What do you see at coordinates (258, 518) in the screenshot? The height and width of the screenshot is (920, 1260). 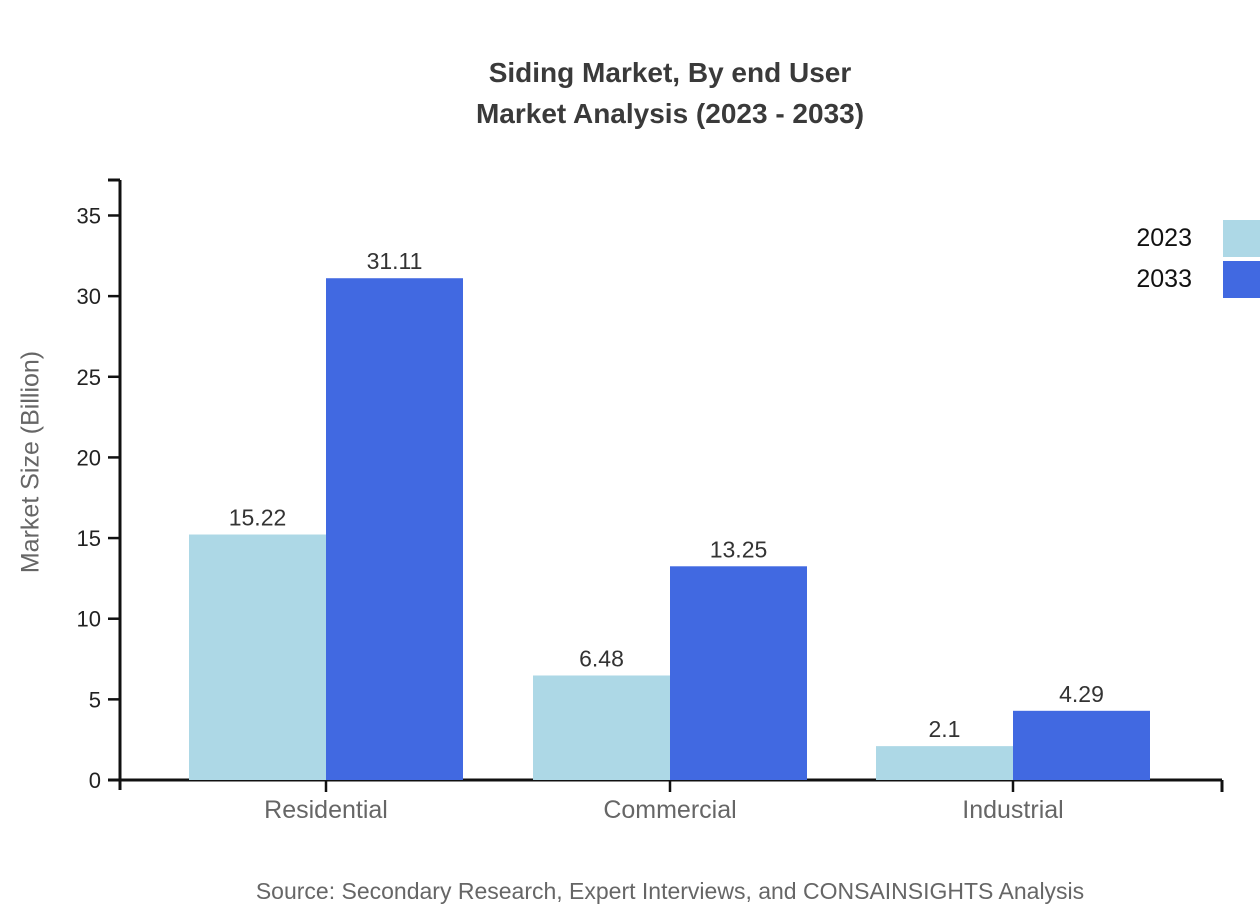 I see `bar-value-label: 15.22` at bounding box center [258, 518].